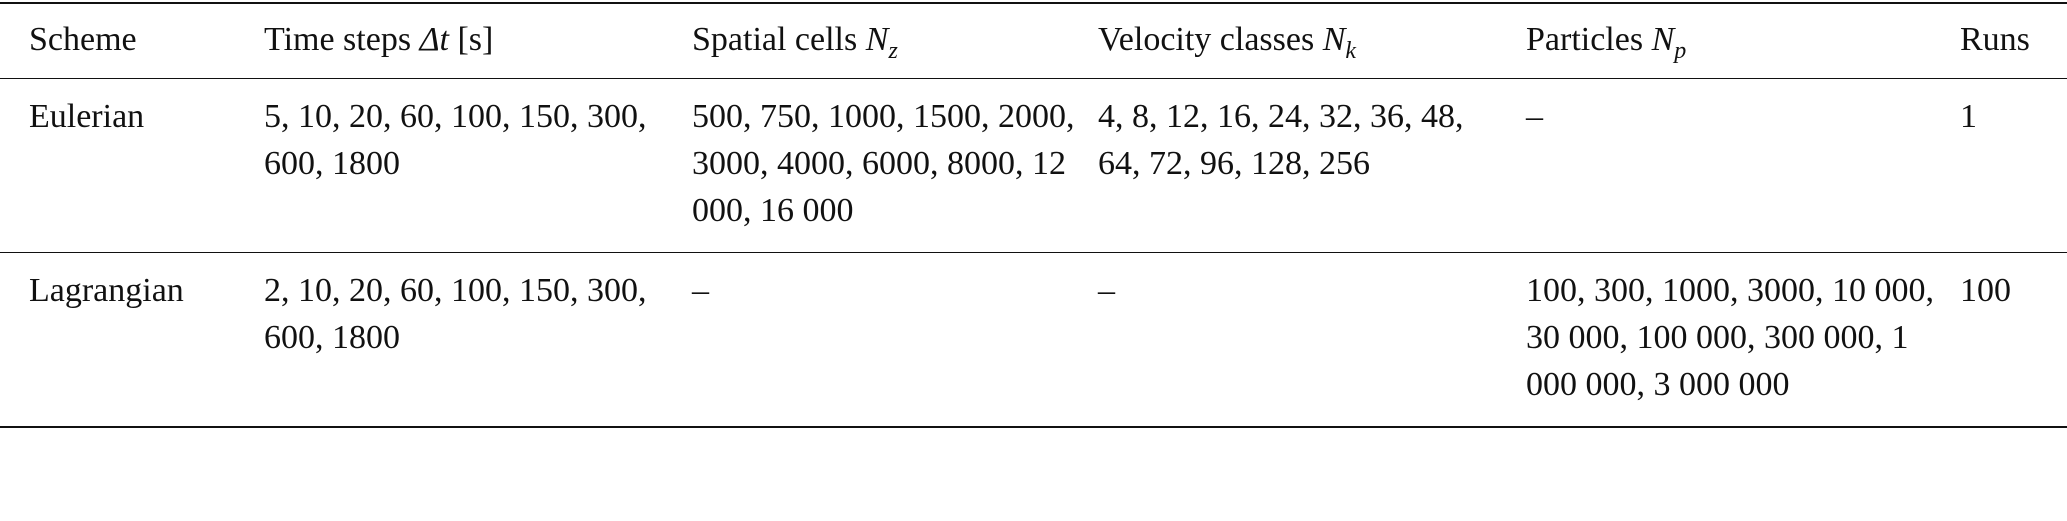 This screenshot has height=521, width=2067. Describe the element at coordinates (106, 290) in the screenshot. I see `table-cell: Lagrangian` at that location.